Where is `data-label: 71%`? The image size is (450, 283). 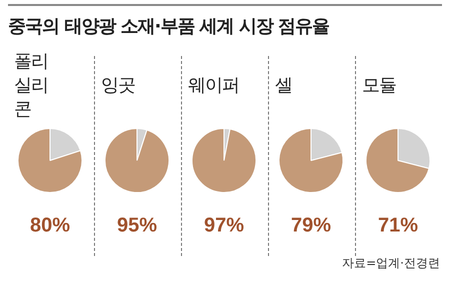
data-label: 71% is located at coordinates (398, 225).